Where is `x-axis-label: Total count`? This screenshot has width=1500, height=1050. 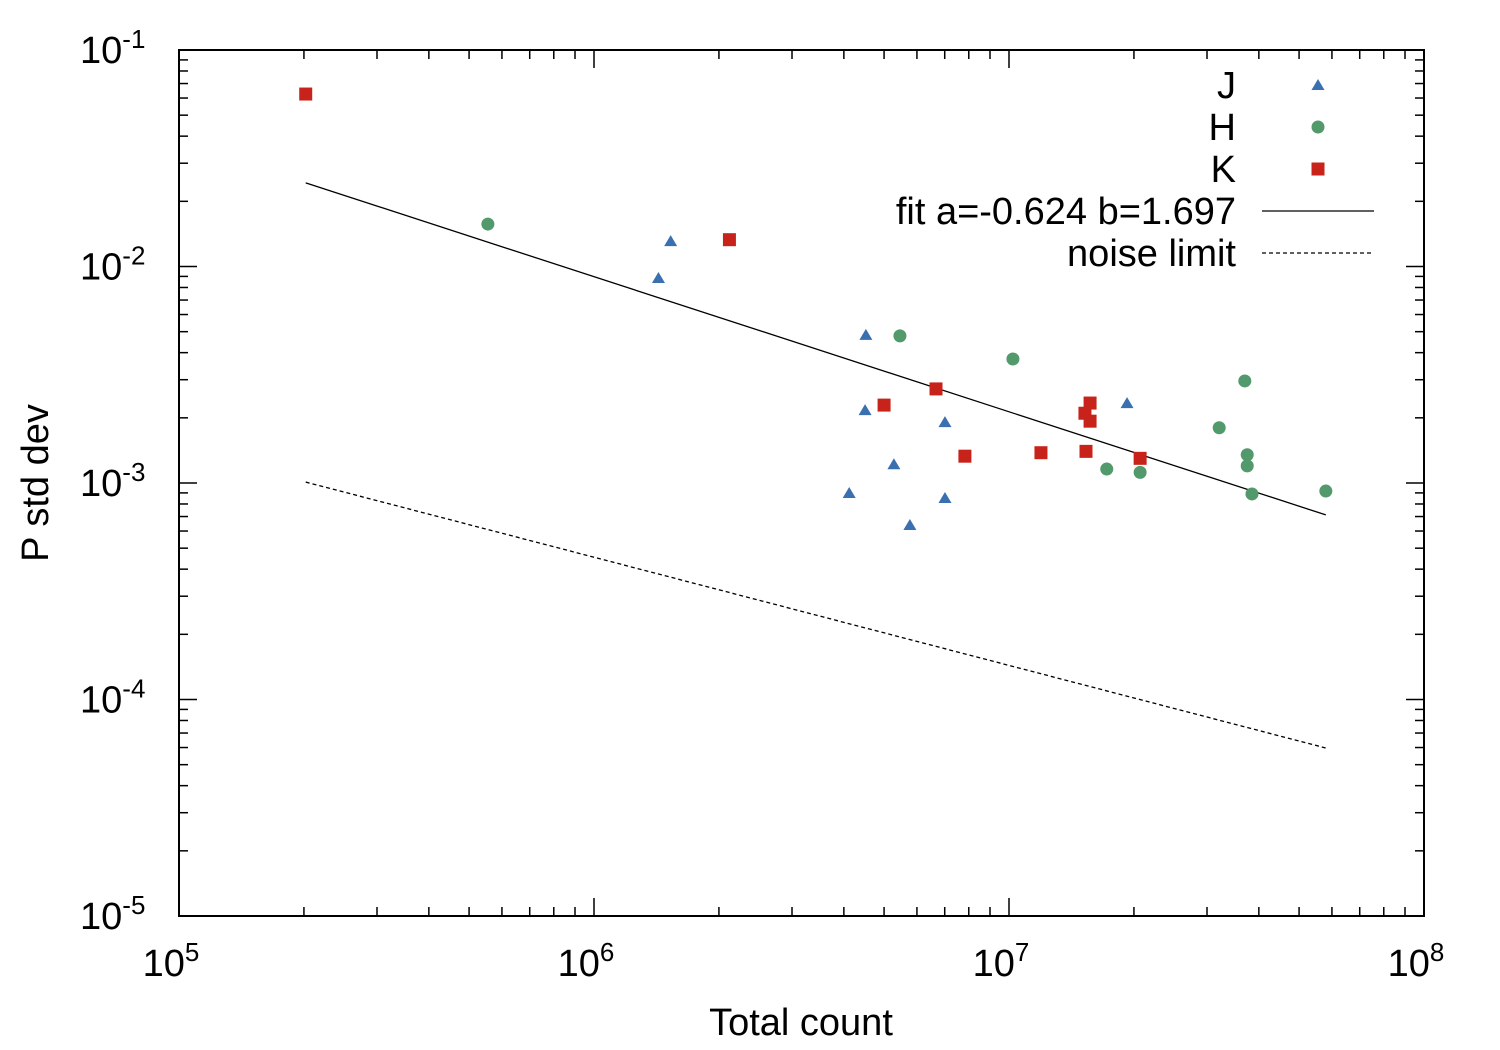 x-axis-label: Total count is located at coordinates (801, 1023).